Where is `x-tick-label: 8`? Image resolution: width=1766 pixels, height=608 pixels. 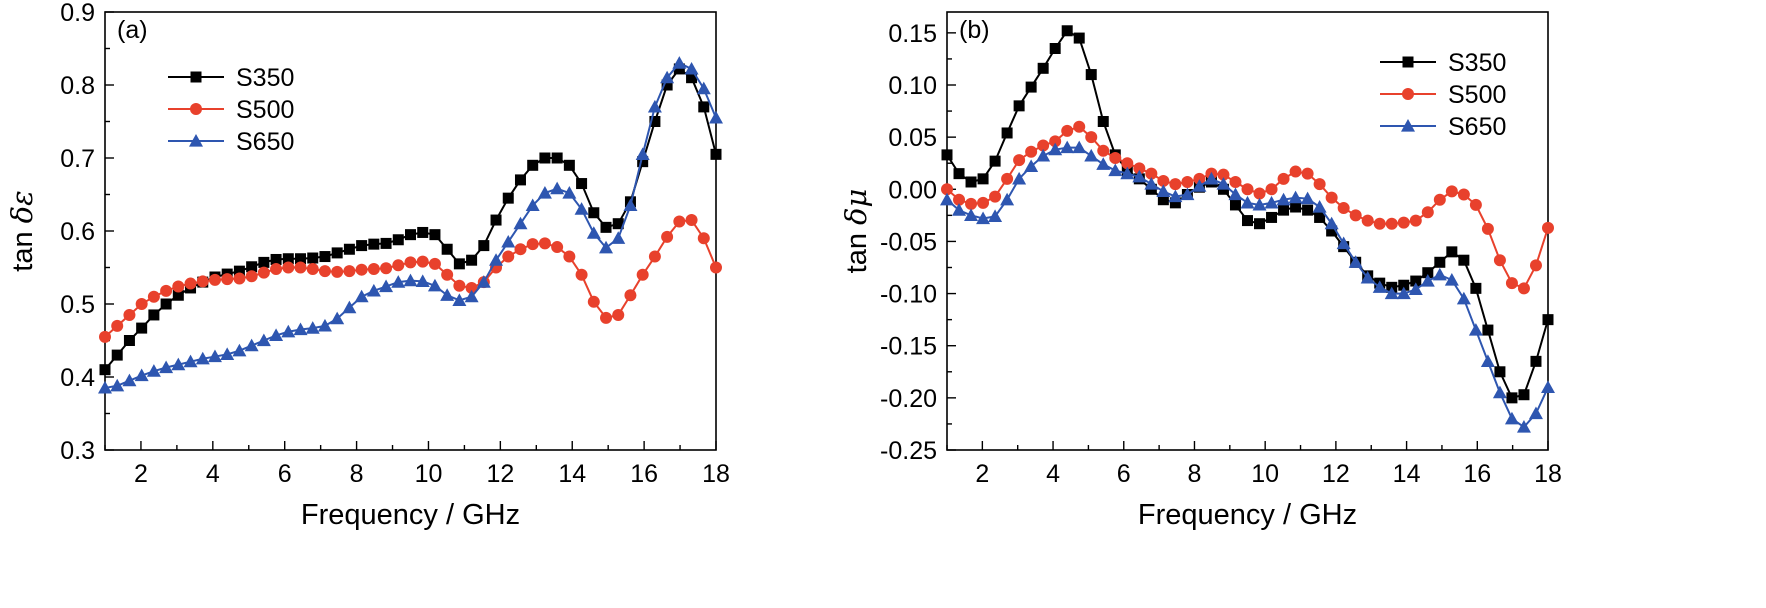 x-tick-label: 8 is located at coordinates (357, 474).